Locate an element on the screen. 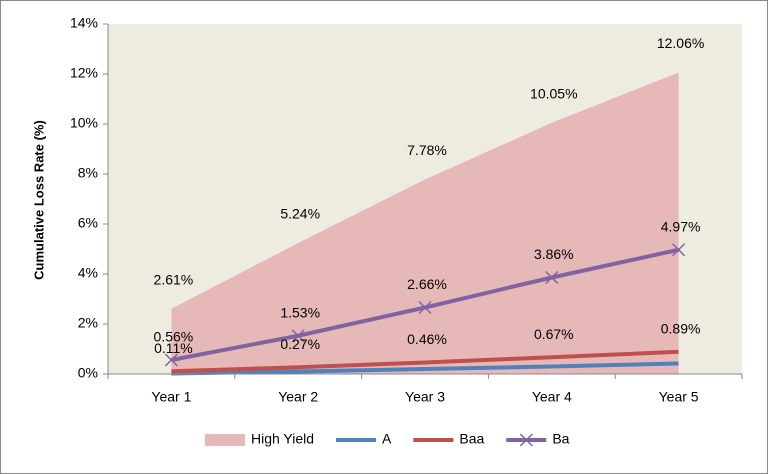  y-tick-label: 10% is located at coordinates (84, 123).